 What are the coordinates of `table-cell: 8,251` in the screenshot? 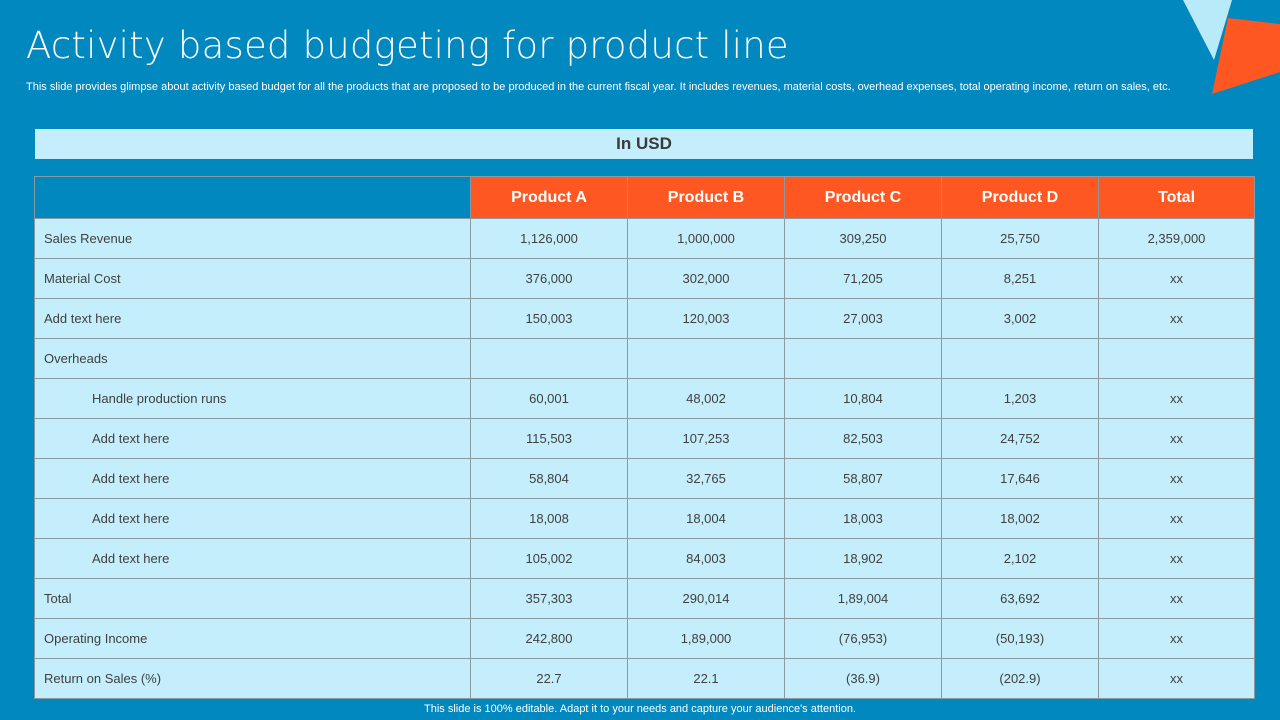 It's located at (1020, 278).